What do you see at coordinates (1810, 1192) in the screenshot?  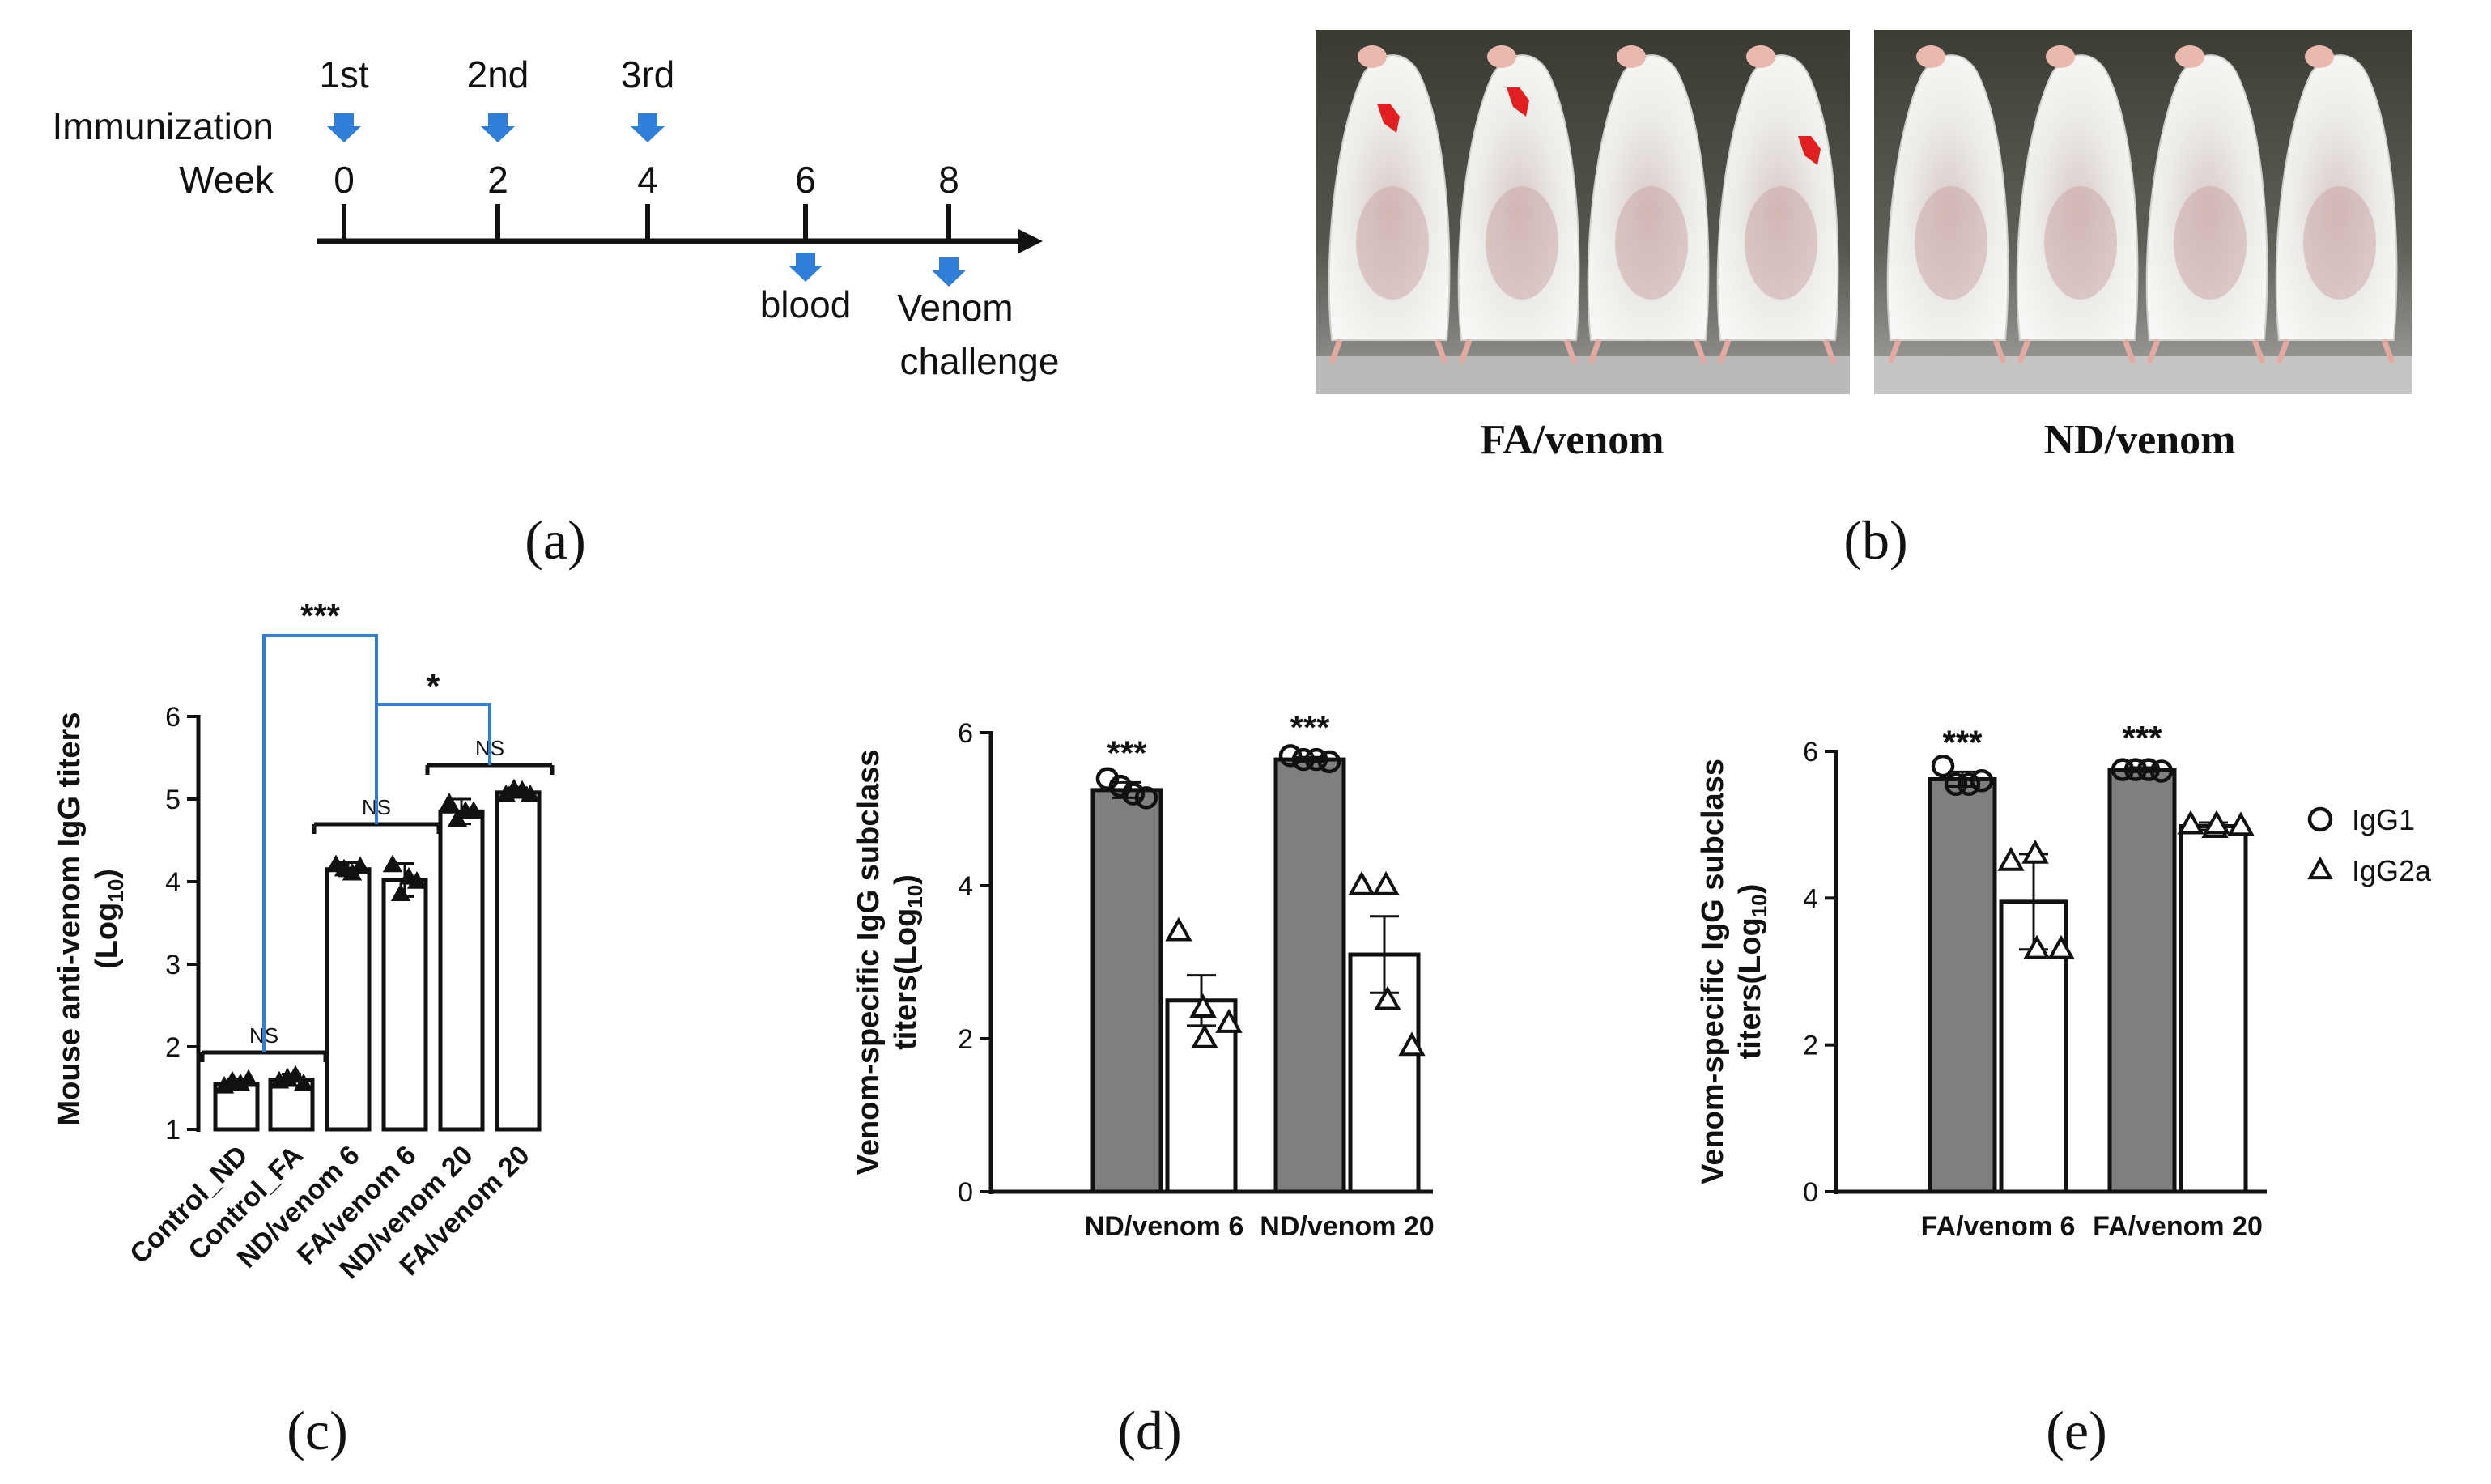 I see `y-tick-label: 0` at bounding box center [1810, 1192].